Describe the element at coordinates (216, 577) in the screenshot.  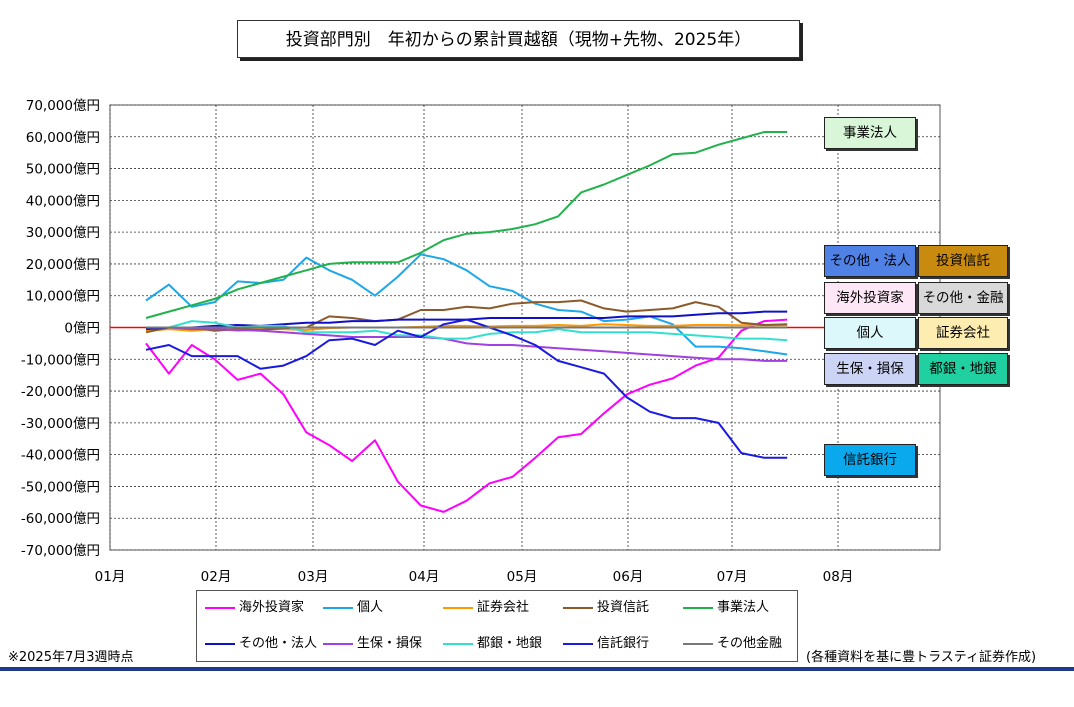
I see `x-tick-label: 02月` at that location.